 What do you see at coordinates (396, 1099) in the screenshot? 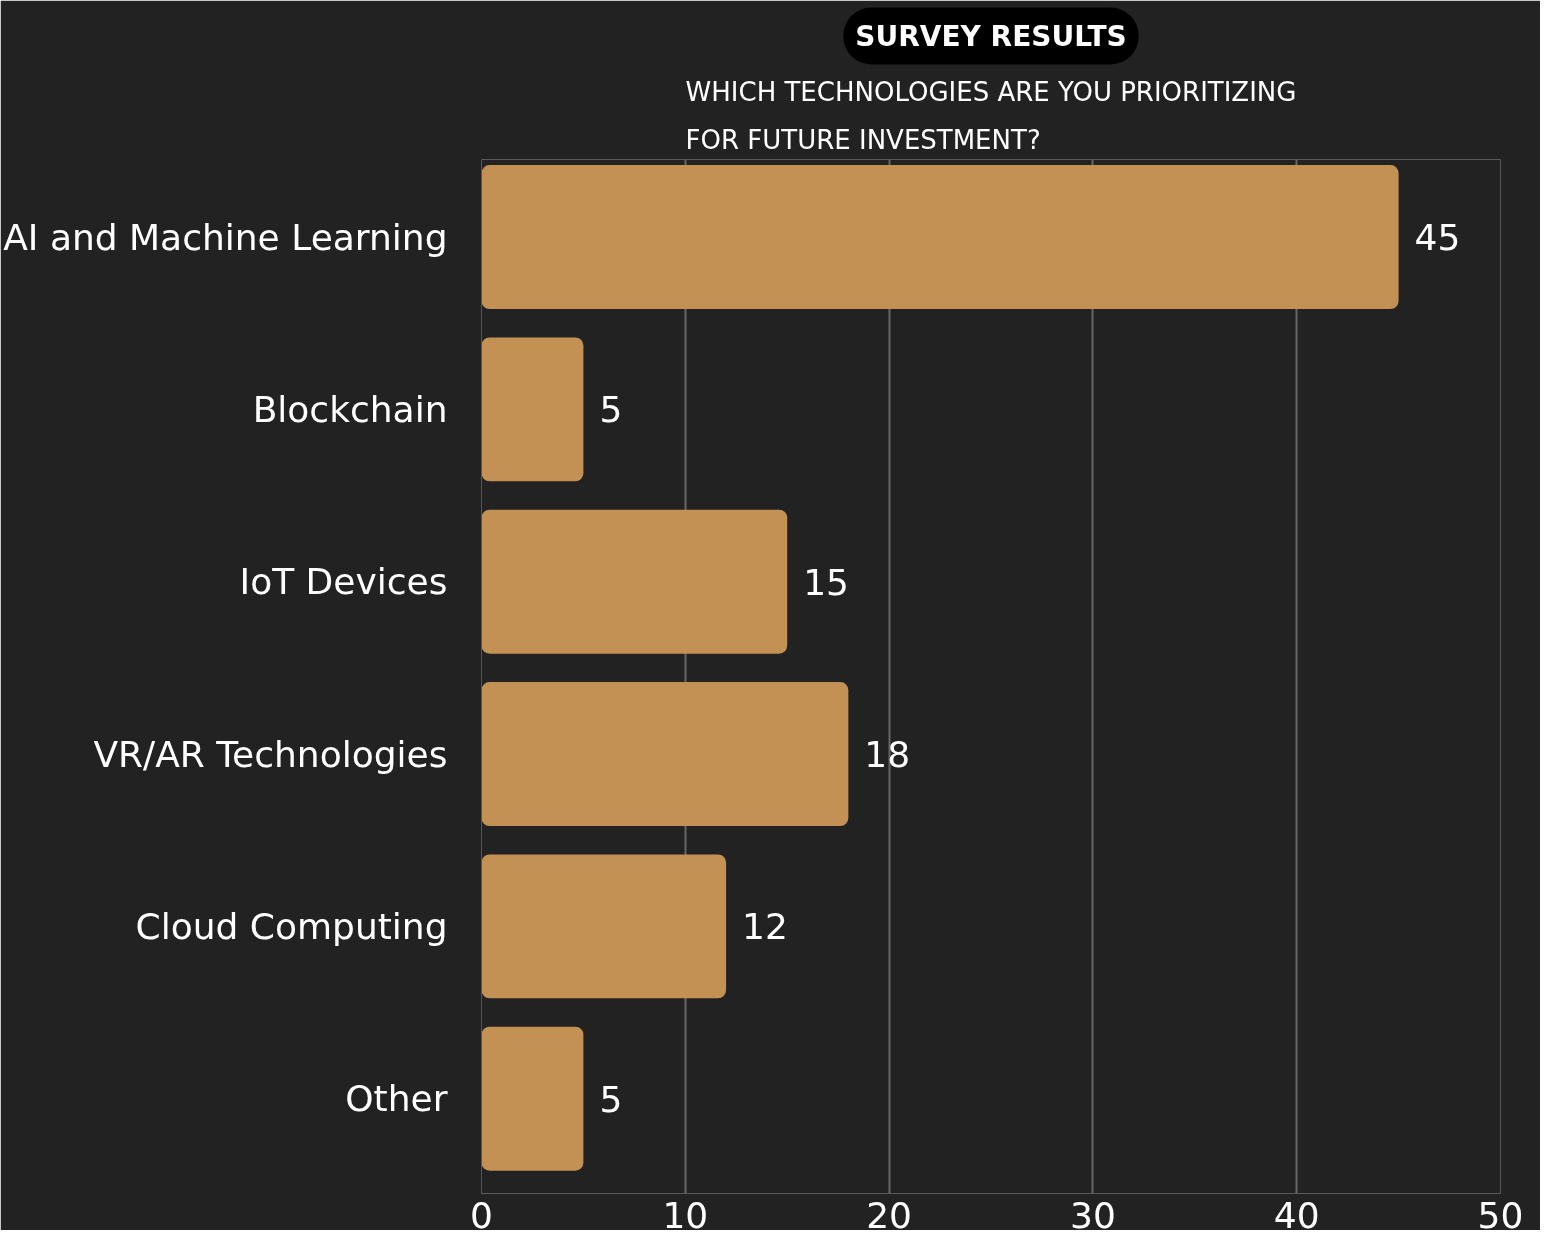
I see `y-tick-label: Other` at bounding box center [396, 1099].